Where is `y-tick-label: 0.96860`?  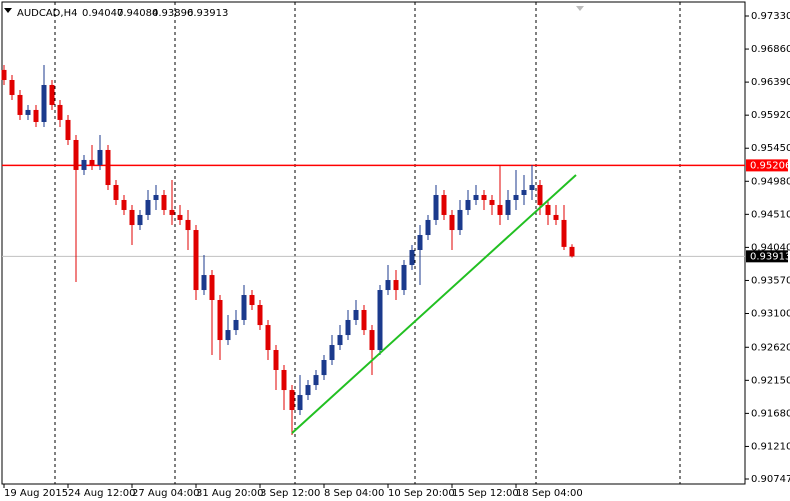 y-tick-label: 0.96860 is located at coordinates (770, 49).